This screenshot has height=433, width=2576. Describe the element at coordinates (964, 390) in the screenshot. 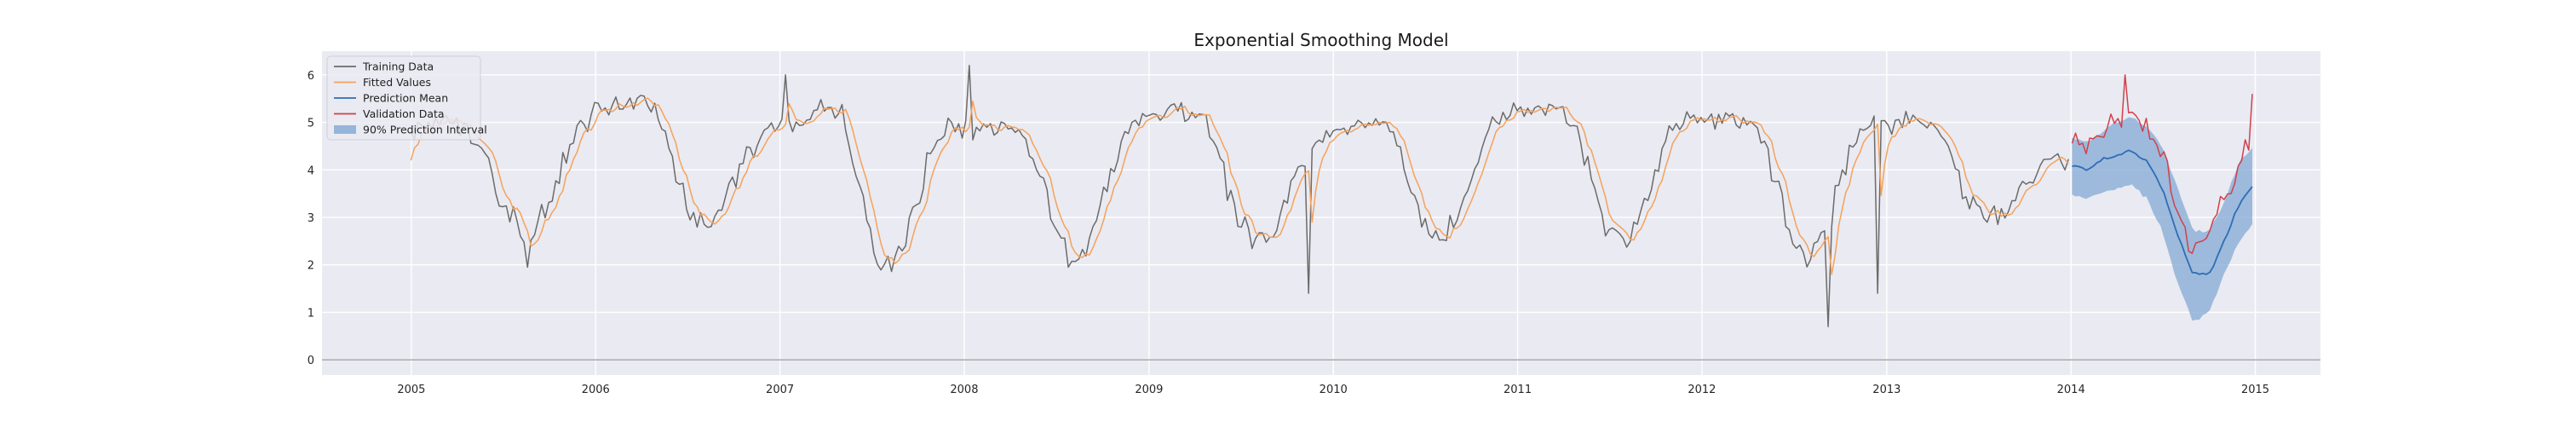

I see `x-tick-label: 2008` at that location.